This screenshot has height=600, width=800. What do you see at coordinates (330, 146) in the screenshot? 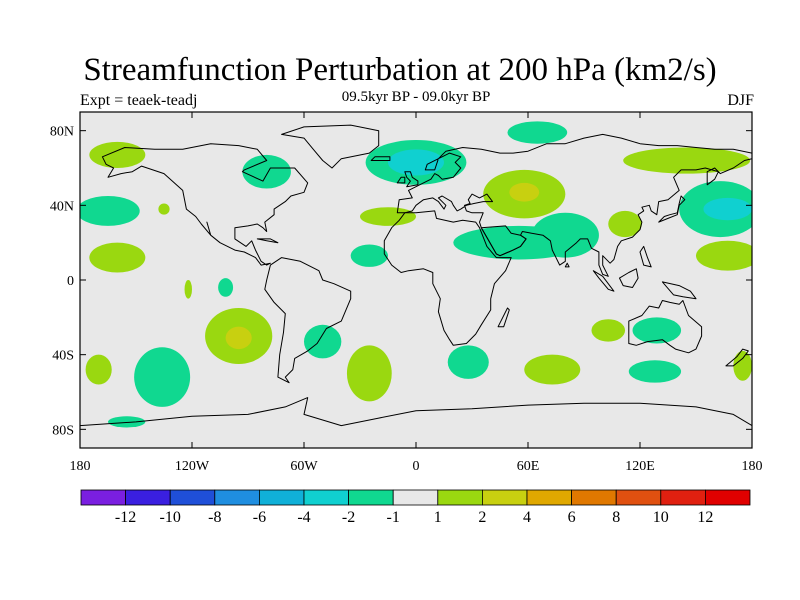
I see `coastline-greenland` at bounding box center [330, 146].